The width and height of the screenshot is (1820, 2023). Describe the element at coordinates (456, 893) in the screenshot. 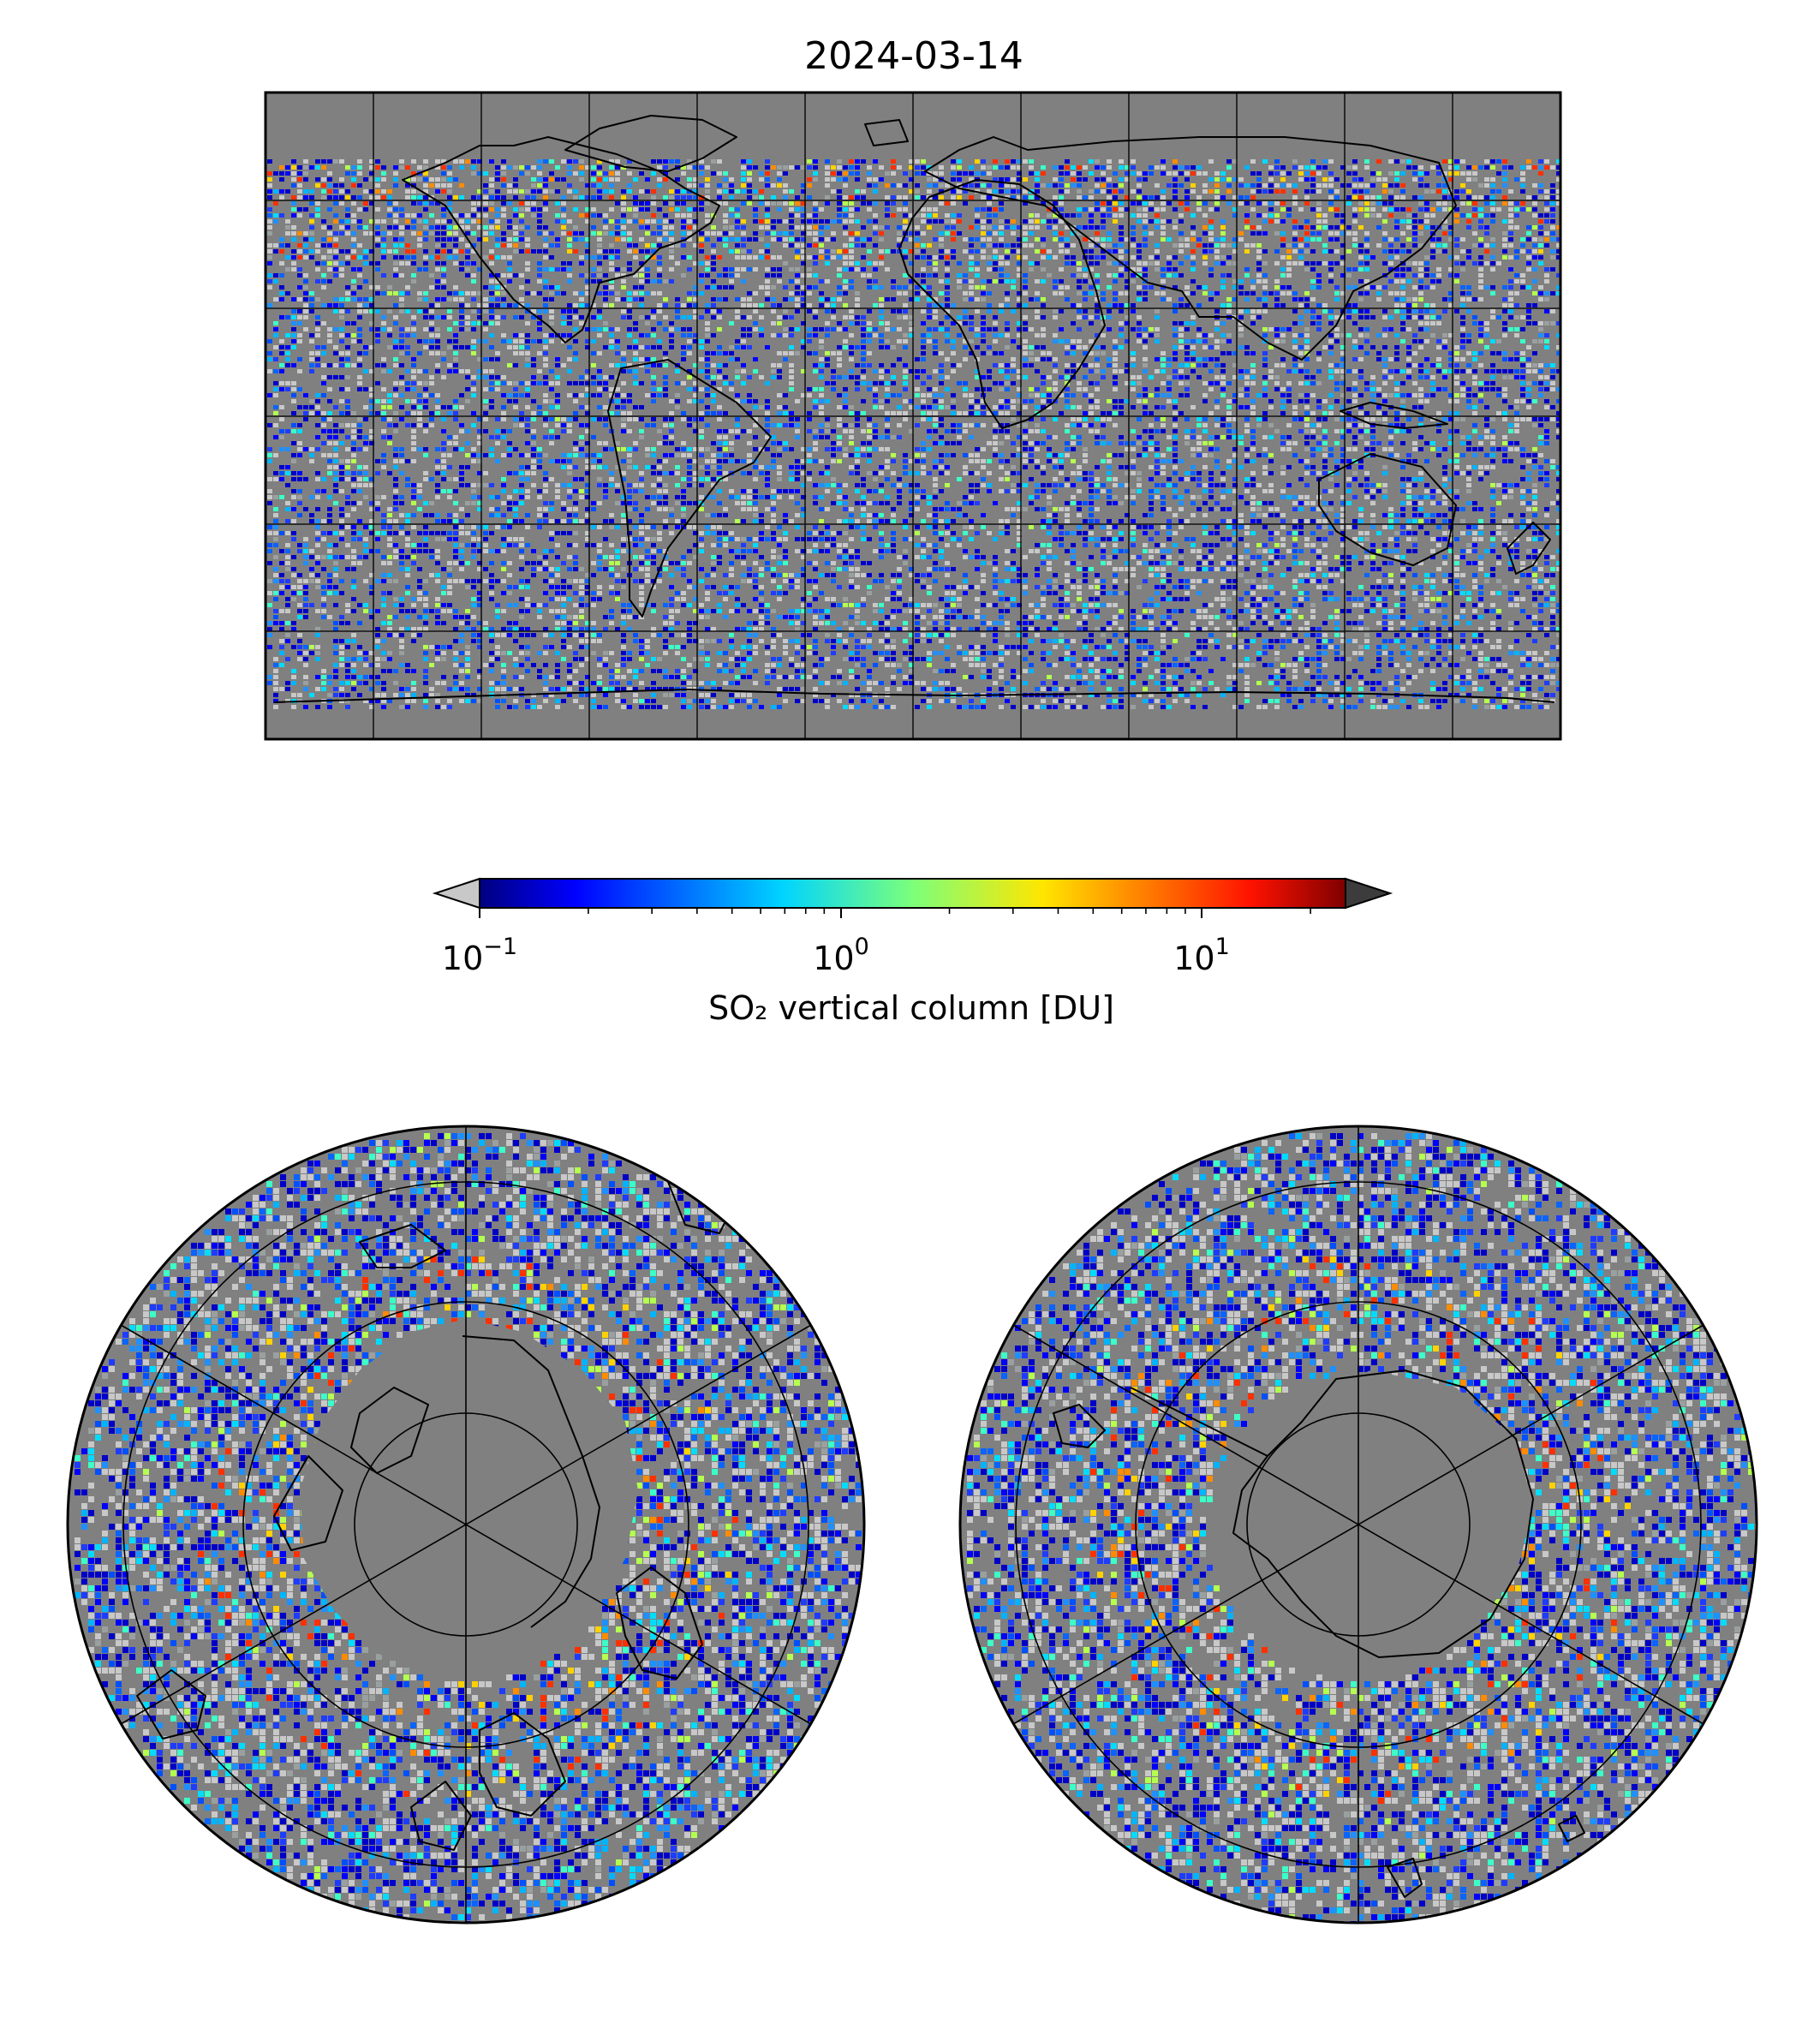

I see `colorbar-under-extension` at that location.